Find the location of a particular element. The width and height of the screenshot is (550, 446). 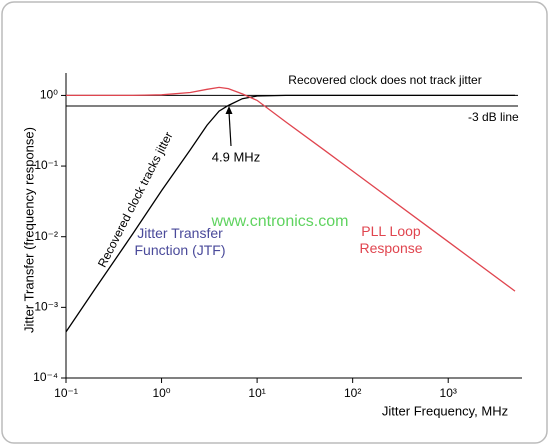

y-tick-label: 10⁻⁴ is located at coordinates (45, 377).